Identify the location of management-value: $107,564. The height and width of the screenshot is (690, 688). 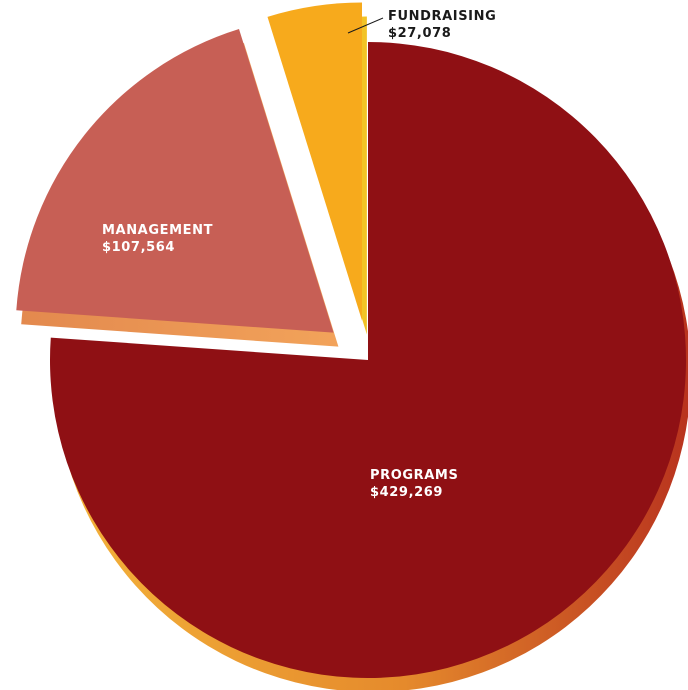
(138, 247).